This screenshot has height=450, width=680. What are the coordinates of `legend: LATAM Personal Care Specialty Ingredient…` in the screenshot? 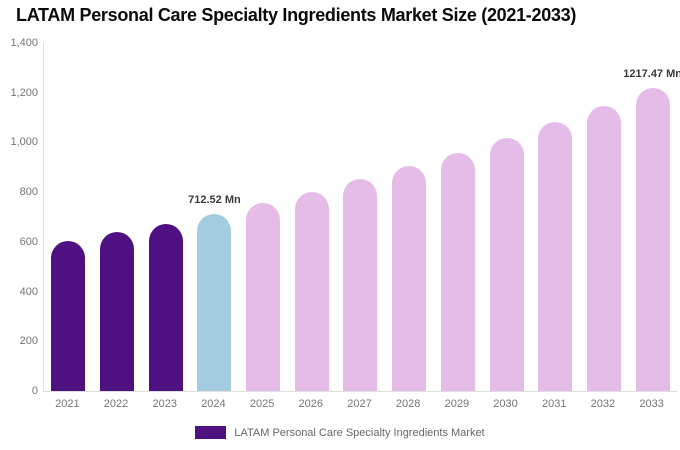 It's located at (340, 432).